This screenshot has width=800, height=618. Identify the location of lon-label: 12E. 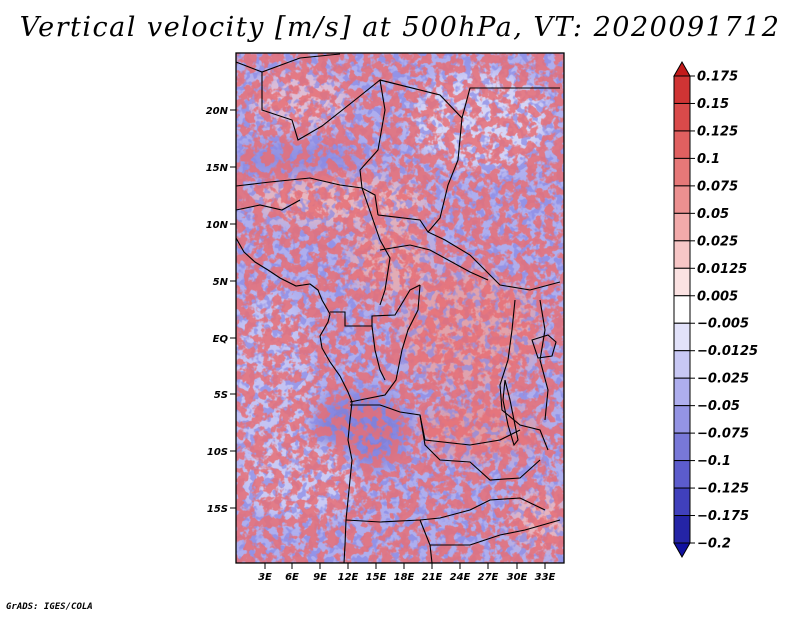
(348, 577).